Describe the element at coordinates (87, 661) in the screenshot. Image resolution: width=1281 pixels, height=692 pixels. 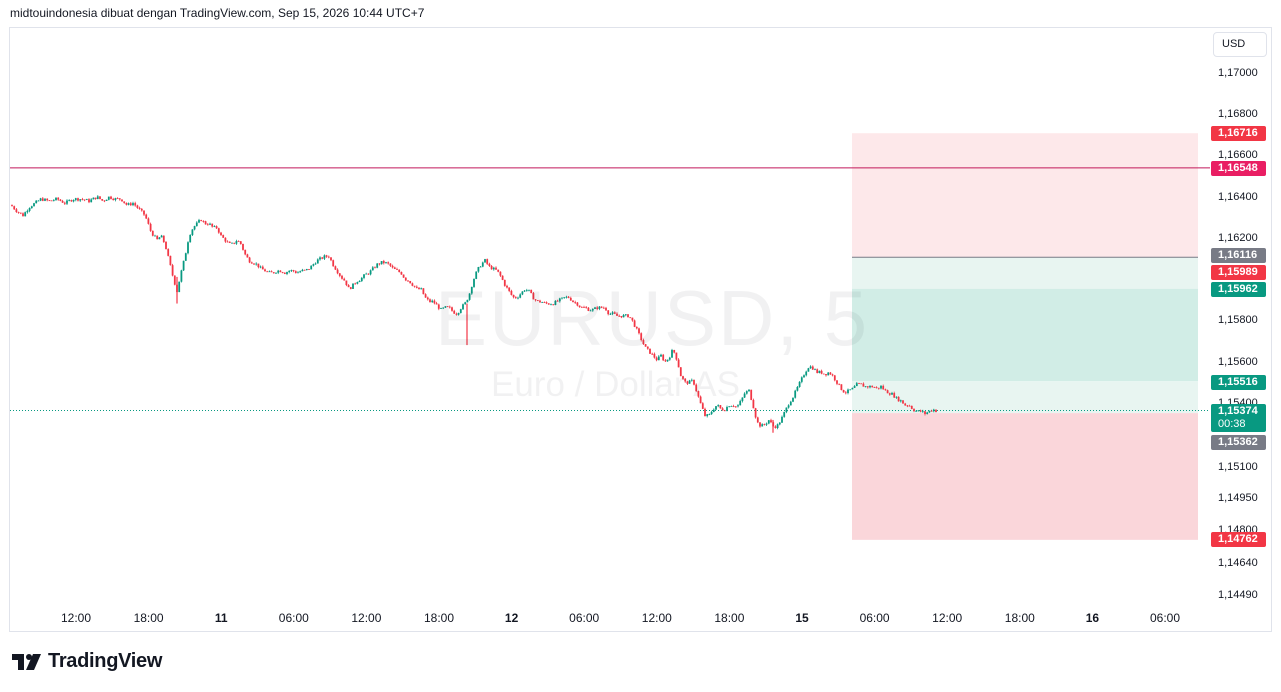
I see `tradingview-logo: TradingView` at that location.